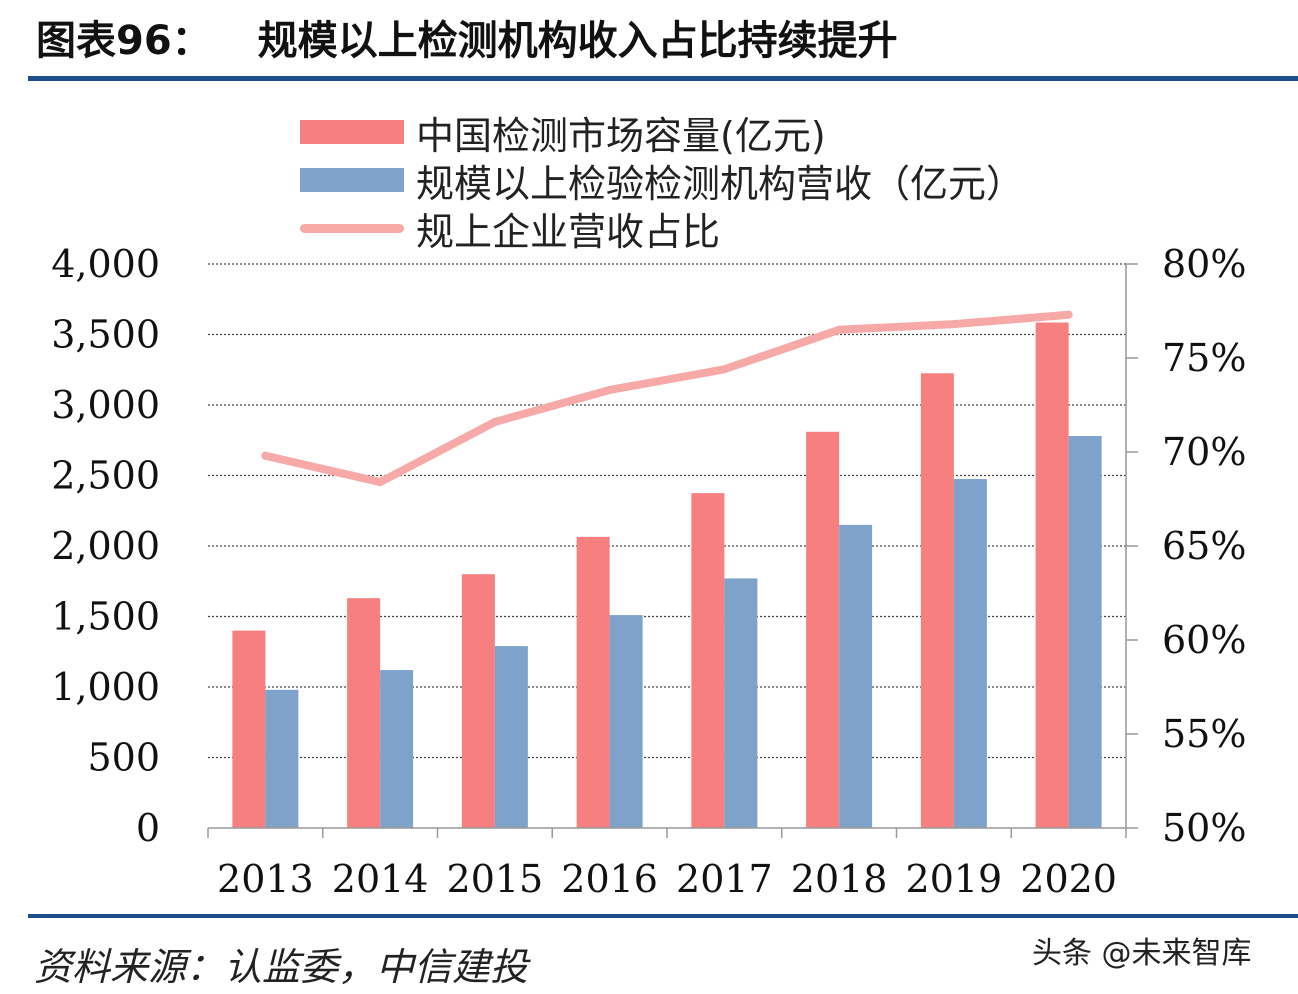 The width and height of the screenshot is (1298, 994). What do you see at coordinates (282, 758) in the screenshot?
I see `bar-revenue-2013` at bounding box center [282, 758].